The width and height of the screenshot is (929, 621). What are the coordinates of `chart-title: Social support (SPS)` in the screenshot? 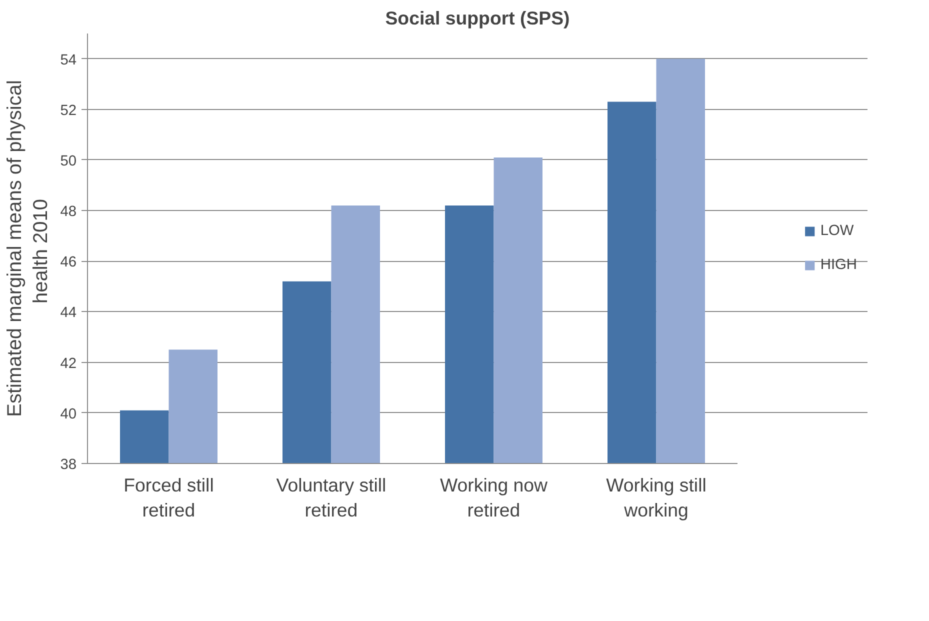 It's located at (477, 18).